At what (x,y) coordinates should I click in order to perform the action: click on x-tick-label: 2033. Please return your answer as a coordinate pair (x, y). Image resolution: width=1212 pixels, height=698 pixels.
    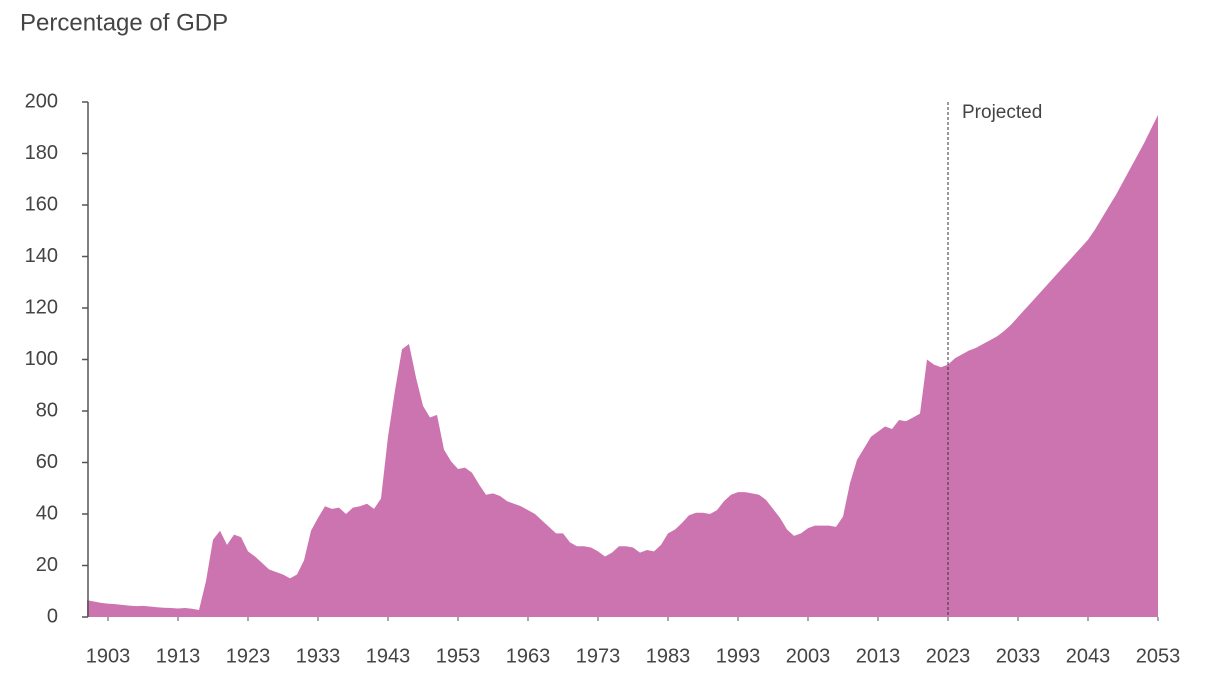
    Looking at the image, I should click on (1018, 656).